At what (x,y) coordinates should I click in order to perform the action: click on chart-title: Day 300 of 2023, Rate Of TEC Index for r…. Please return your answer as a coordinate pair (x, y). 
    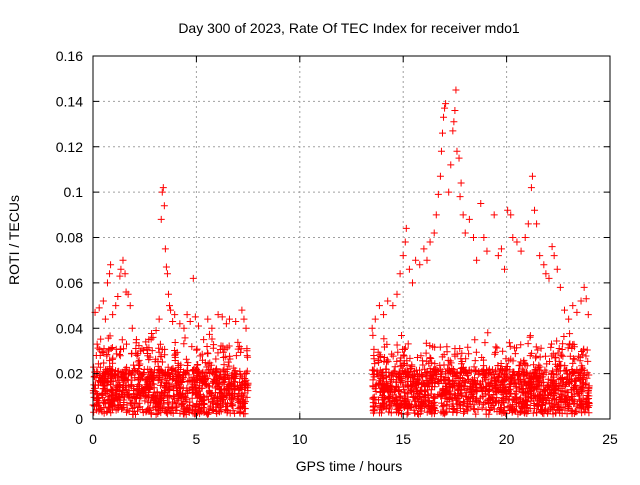
    Looking at the image, I should click on (349, 28).